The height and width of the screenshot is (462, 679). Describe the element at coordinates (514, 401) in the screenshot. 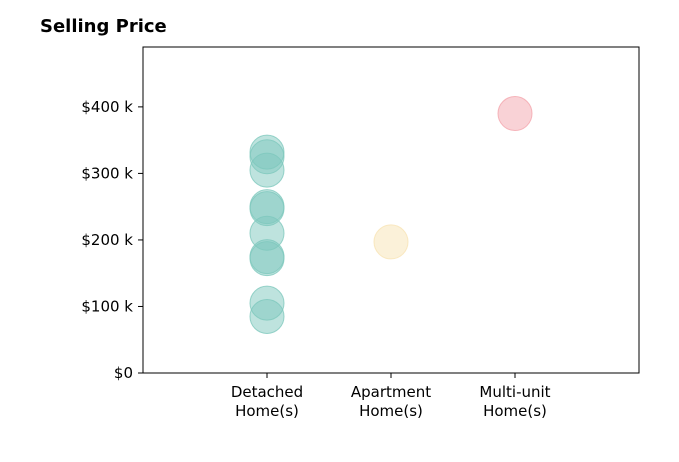

I see `x-tick-label: Multi-unit Home(s)` at that location.